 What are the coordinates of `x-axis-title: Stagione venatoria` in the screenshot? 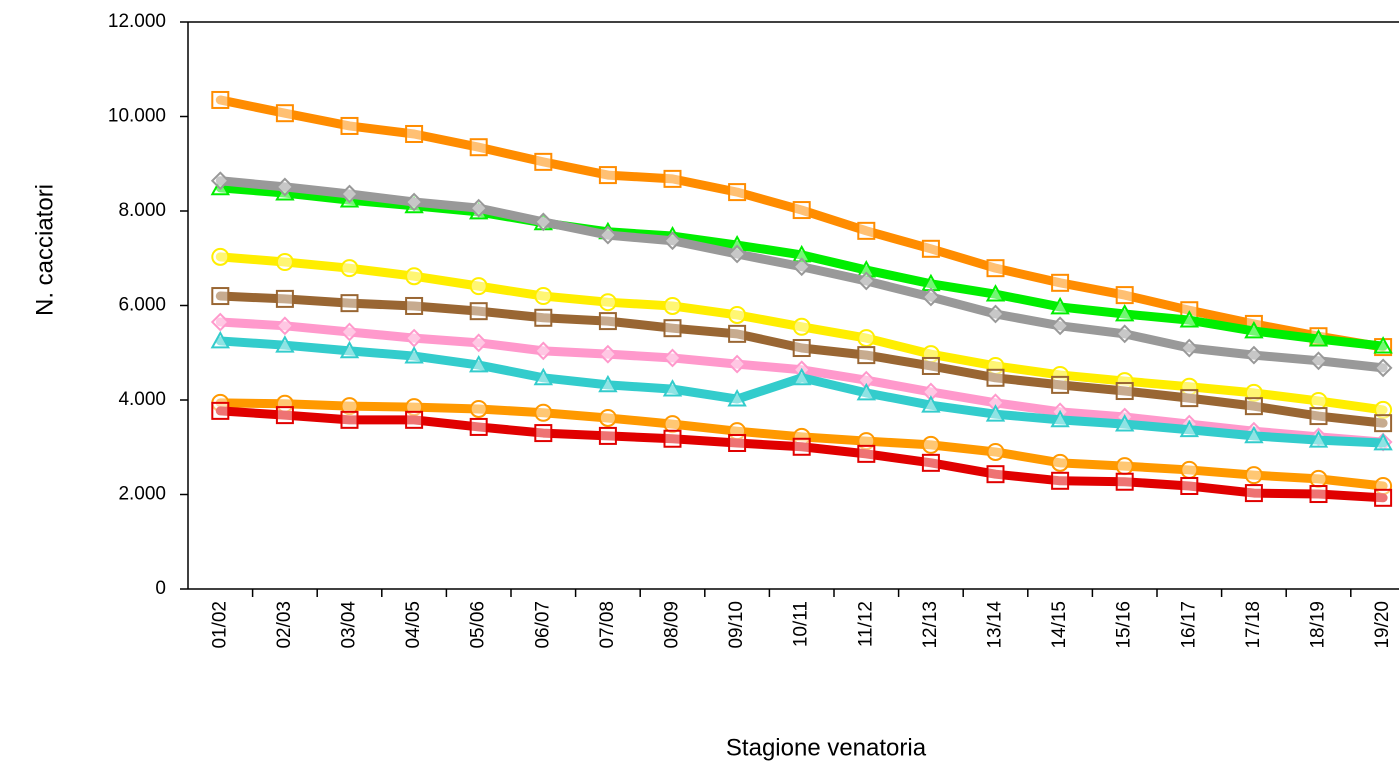 It's located at (826, 747).